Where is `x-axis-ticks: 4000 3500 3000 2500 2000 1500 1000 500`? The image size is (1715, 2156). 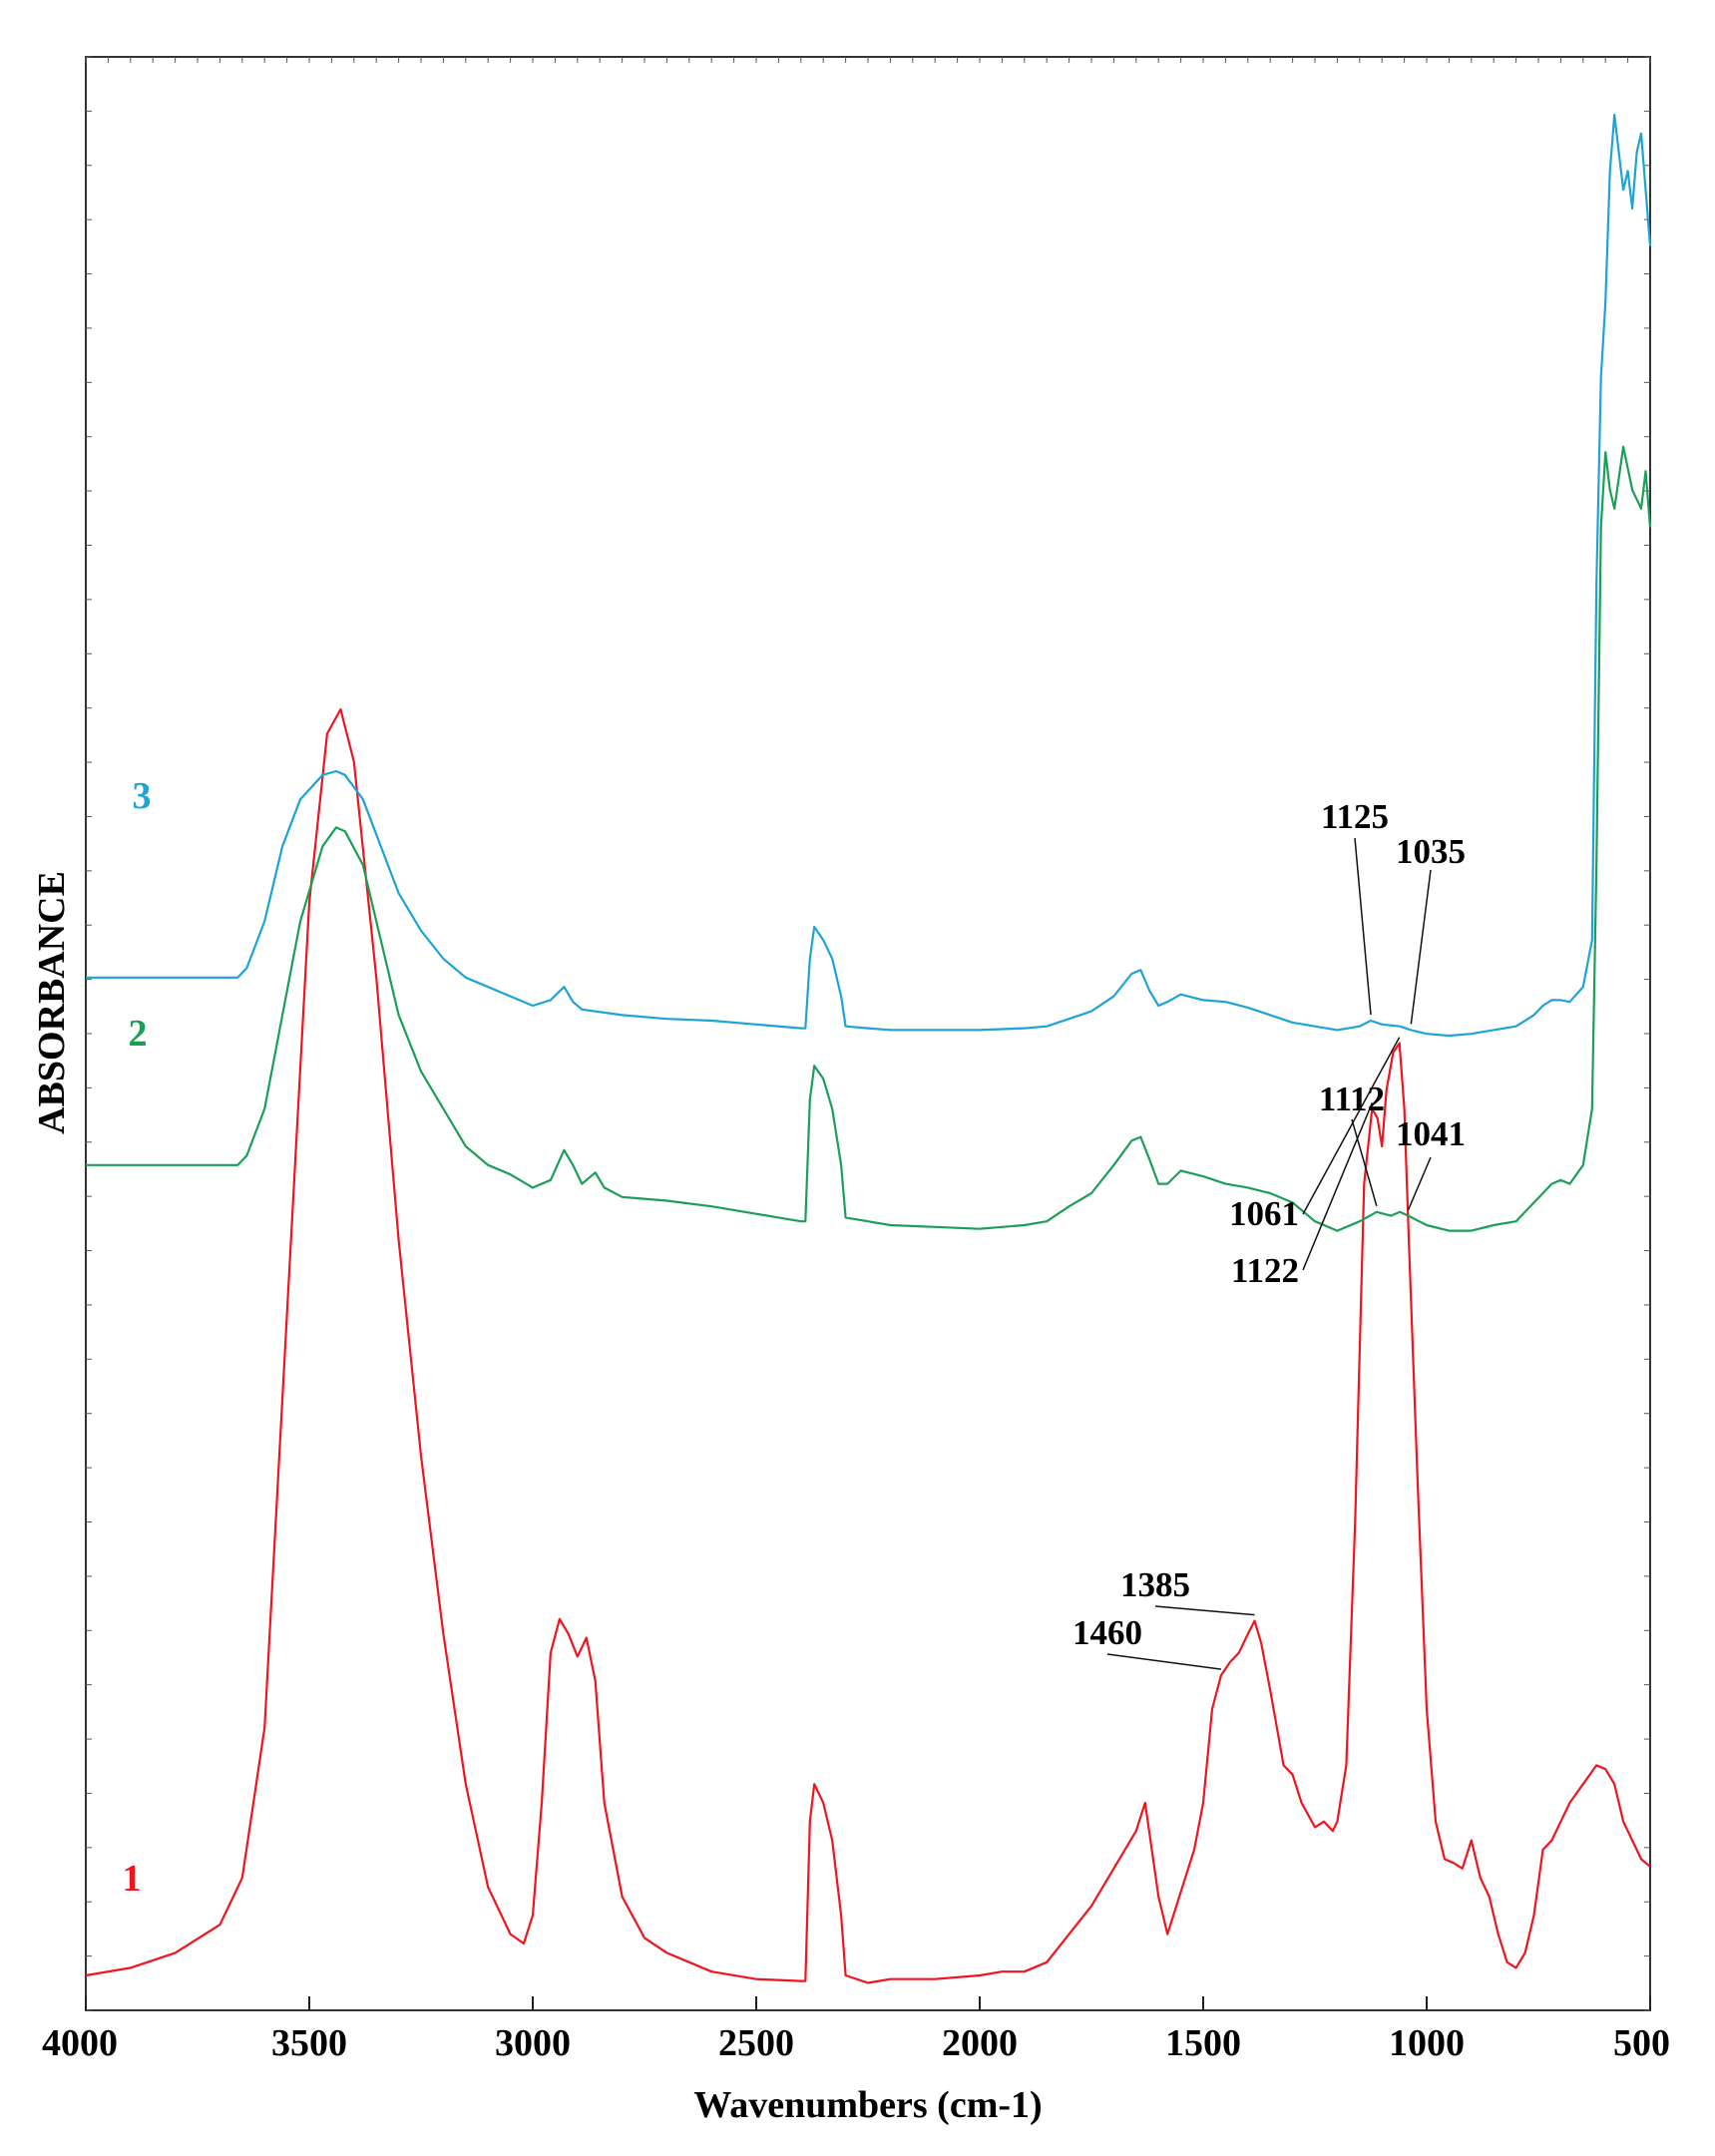
x-axis-ticks: 4000 3500 3000 2500 2000 1500 1000 500 is located at coordinates (856, 2030).